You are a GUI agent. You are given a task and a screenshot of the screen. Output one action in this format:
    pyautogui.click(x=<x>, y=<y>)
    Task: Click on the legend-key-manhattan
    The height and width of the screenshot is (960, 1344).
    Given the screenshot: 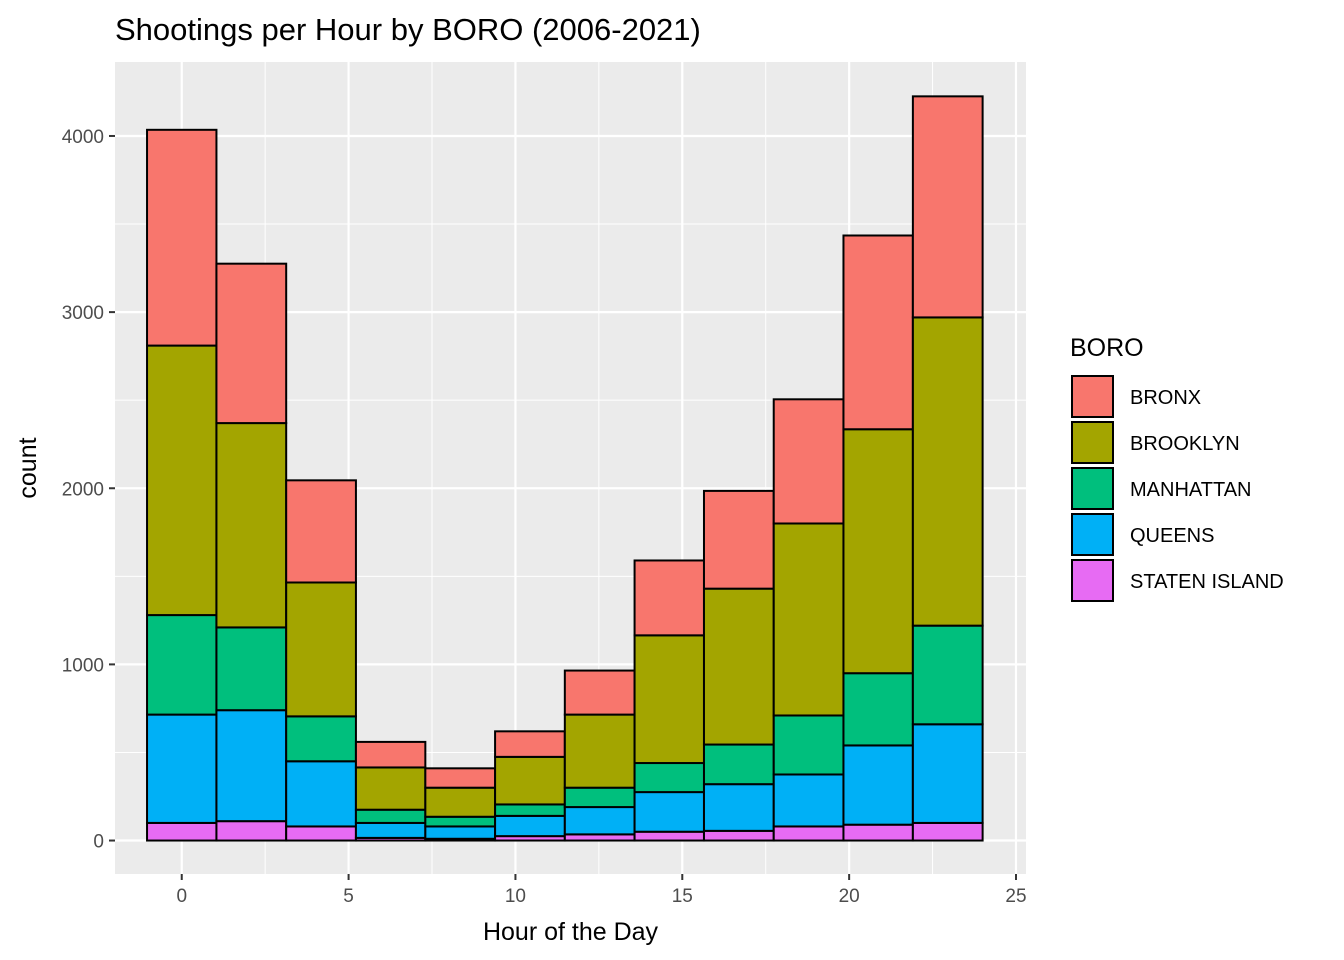 What is the action you would take?
    pyautogui.click(x=1092, y=488)
    